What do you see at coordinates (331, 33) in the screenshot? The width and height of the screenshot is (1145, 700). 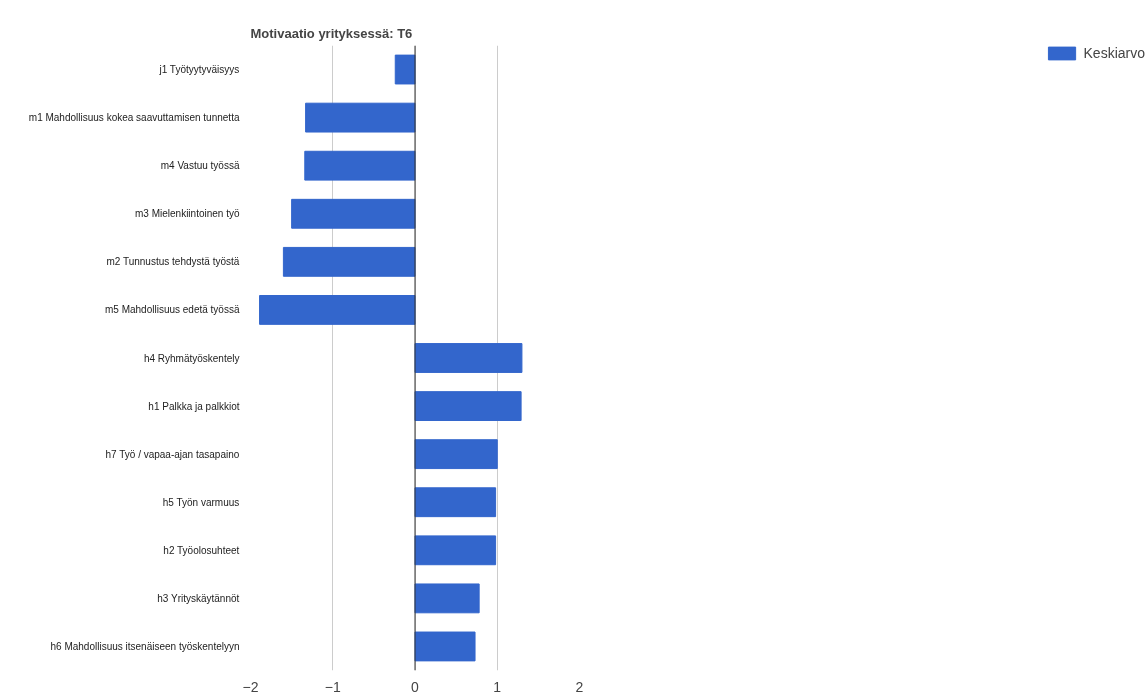 I see `chart-title: Motivaatio yrityksessä: T6` at bounding box center [331, 33].